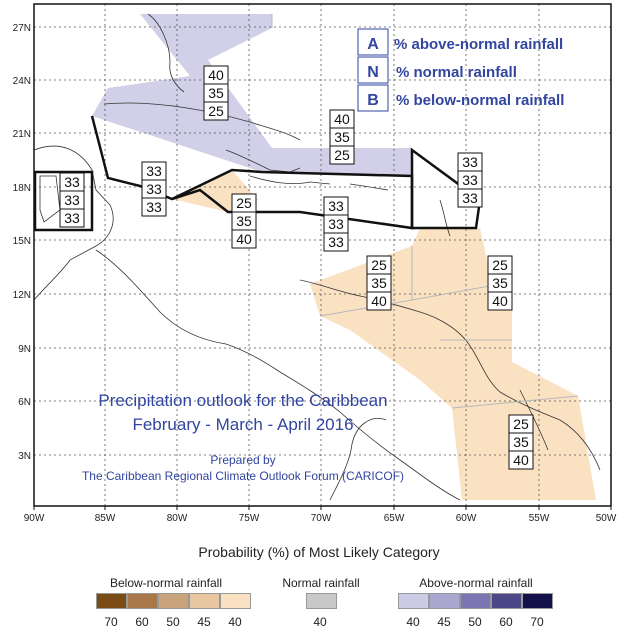  Describe the element at coordinates (394, 518) in the screenshot. I see `lon-label: 65W` at that location.